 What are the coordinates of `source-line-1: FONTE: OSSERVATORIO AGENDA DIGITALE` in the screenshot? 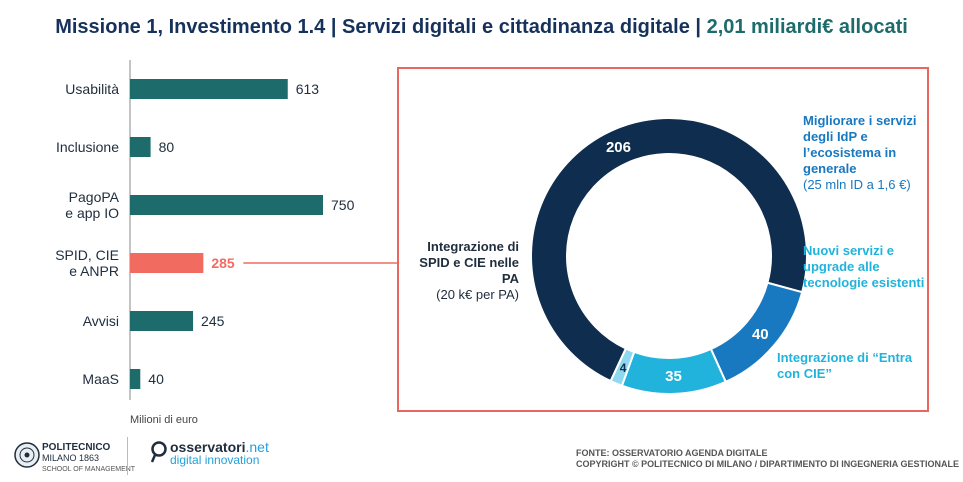 It's located at (672, 453).